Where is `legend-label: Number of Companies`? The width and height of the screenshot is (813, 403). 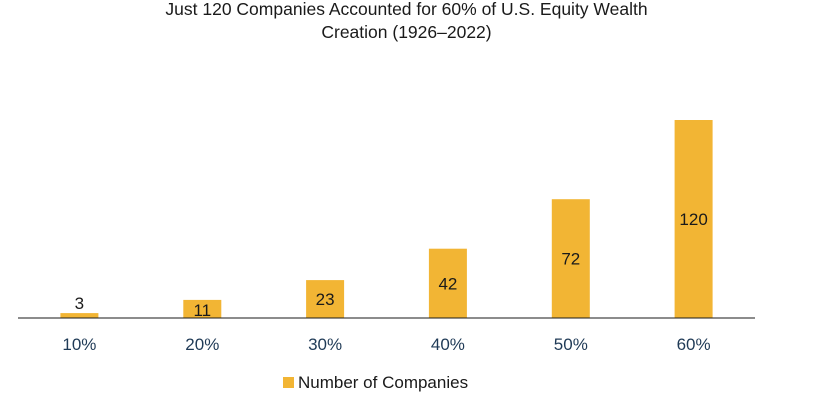
legend-label: Number of Companies is located at coordinates (383, 382).